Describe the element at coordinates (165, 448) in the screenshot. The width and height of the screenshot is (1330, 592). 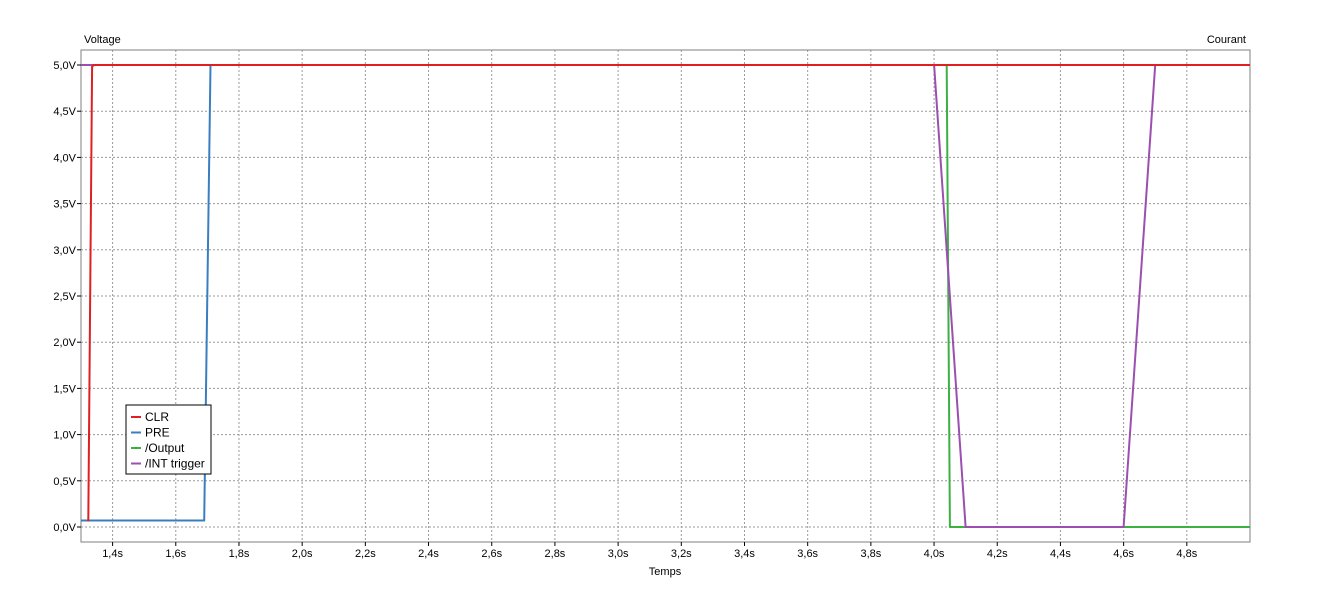
I see `legend-label: /Output` at that location.